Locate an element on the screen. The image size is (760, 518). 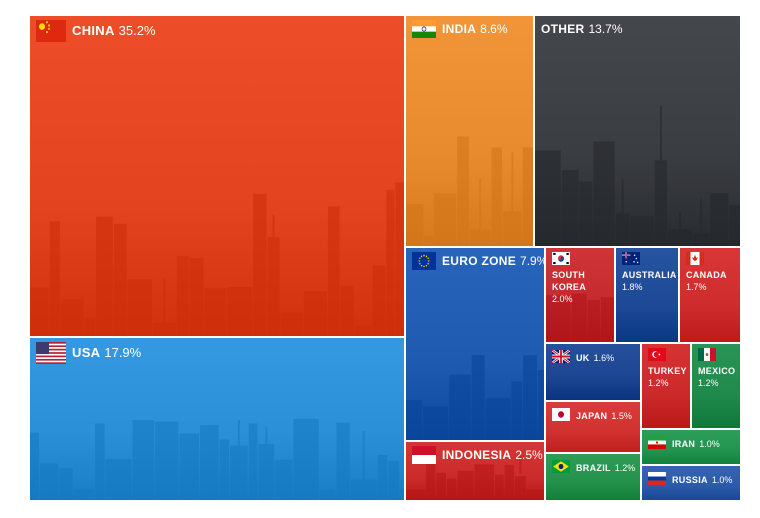
tile-indonesia: INDONESIA 2.5% is located at coordinates (475, 471).